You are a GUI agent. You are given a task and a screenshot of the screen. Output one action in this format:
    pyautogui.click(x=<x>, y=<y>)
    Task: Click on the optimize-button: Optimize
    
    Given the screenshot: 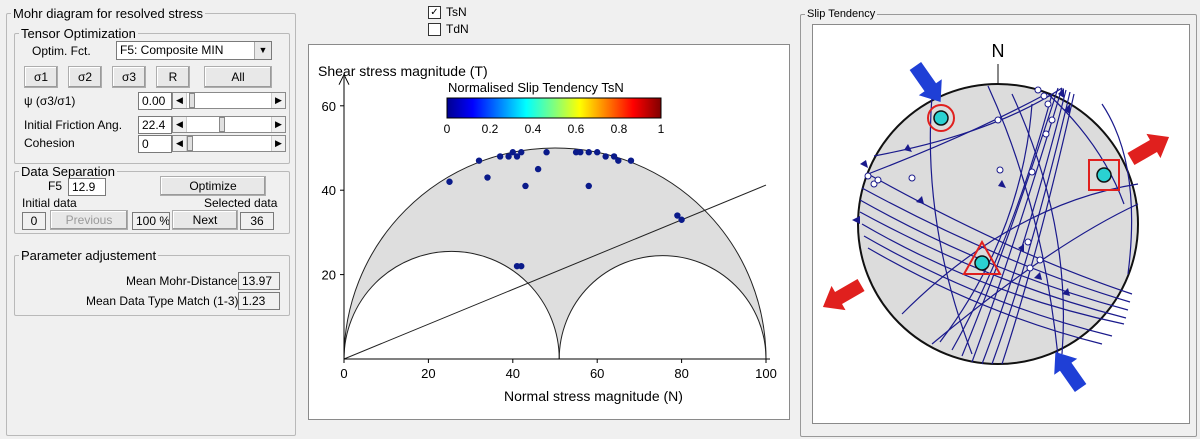 What is the action you would take?
    pyautogui.click(x=213, y=186)
    